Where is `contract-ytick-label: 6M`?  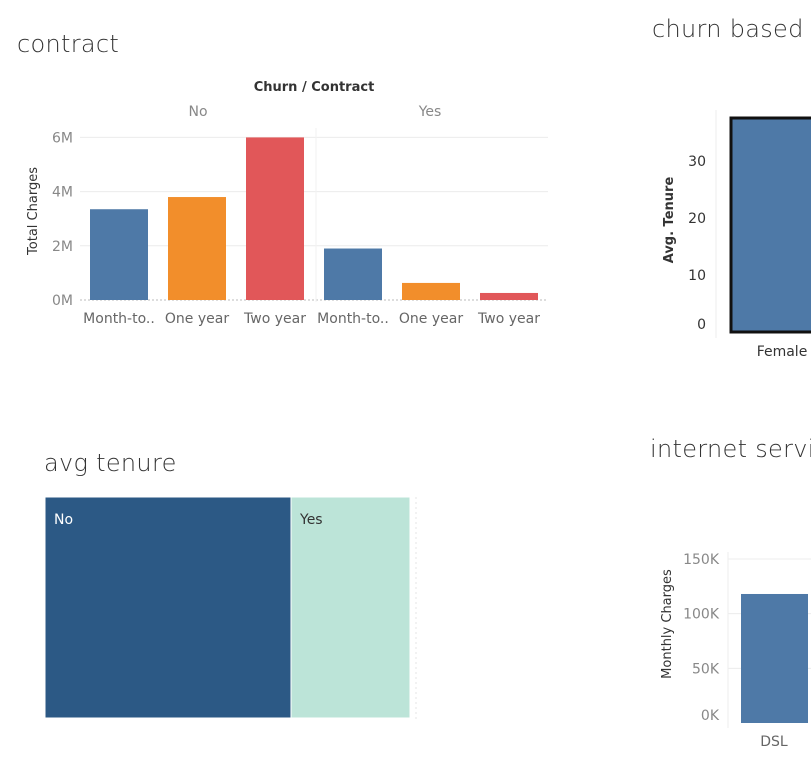
contract-ytick-label: 6M is located at coordinates (62, 138).